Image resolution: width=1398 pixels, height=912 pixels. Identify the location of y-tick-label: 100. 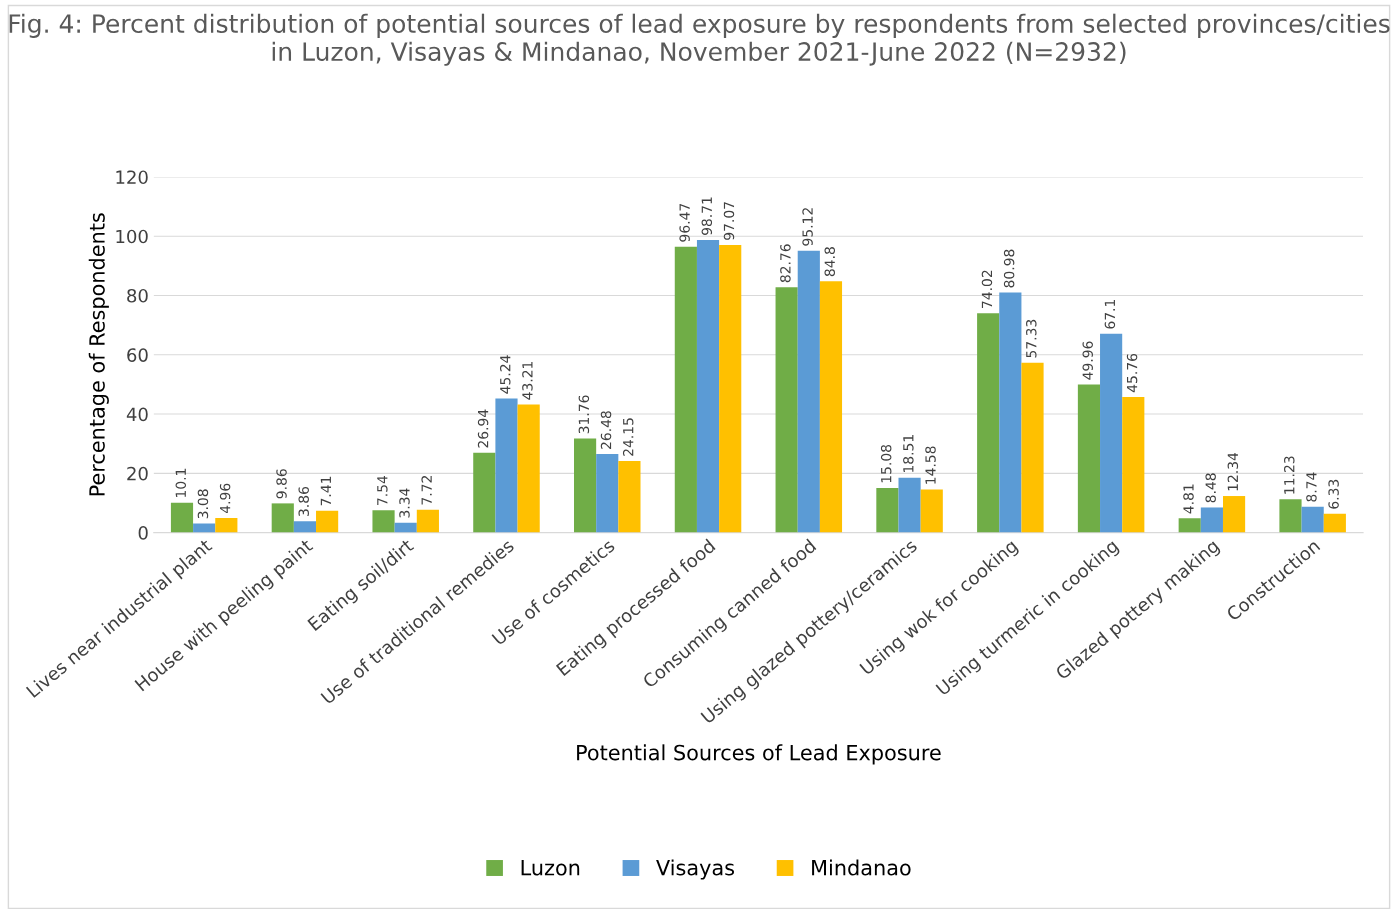
(132, 236).